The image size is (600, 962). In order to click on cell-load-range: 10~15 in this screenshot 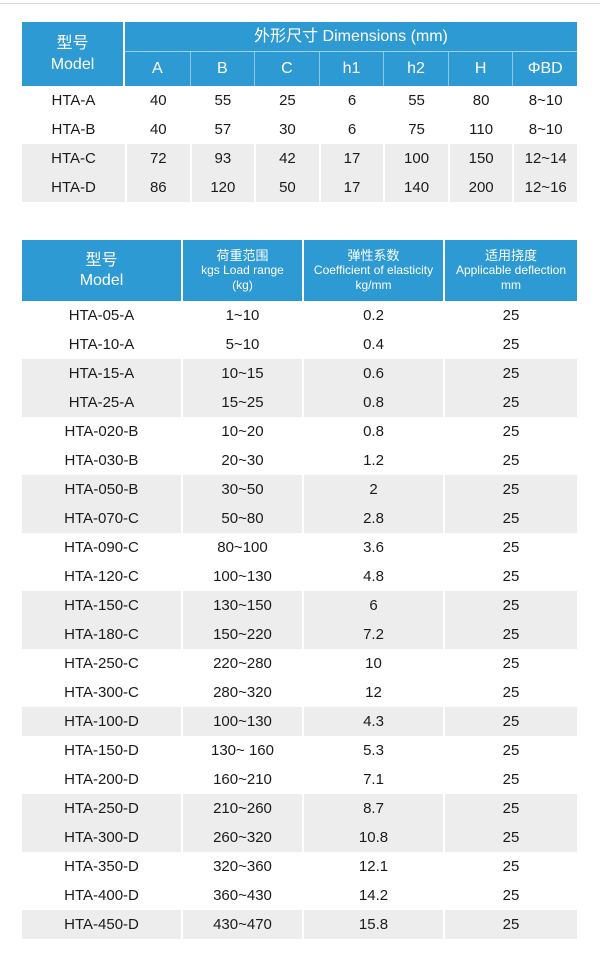, I will do `click(241, 373)`.